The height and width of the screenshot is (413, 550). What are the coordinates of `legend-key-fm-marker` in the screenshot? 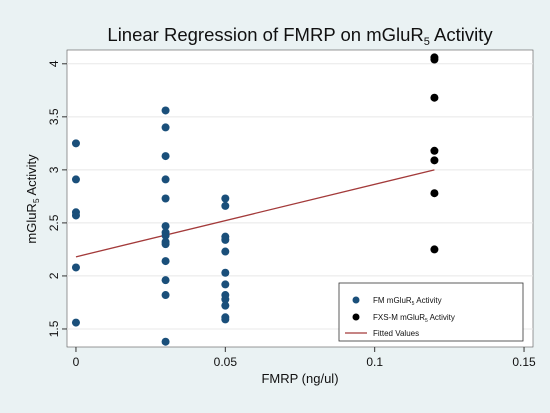 It's located at (356, 300).